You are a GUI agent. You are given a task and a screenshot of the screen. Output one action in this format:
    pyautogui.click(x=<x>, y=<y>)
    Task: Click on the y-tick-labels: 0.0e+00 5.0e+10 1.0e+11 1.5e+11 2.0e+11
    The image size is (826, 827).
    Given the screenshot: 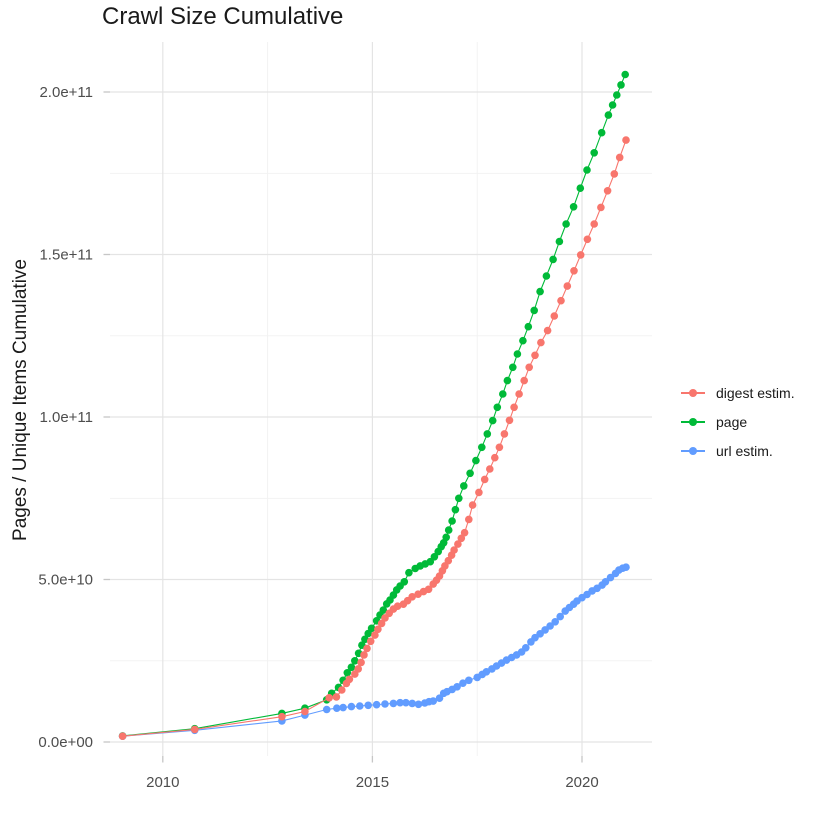 What is the action you would take?
    pyautogui.click(x=65, y=417)
    